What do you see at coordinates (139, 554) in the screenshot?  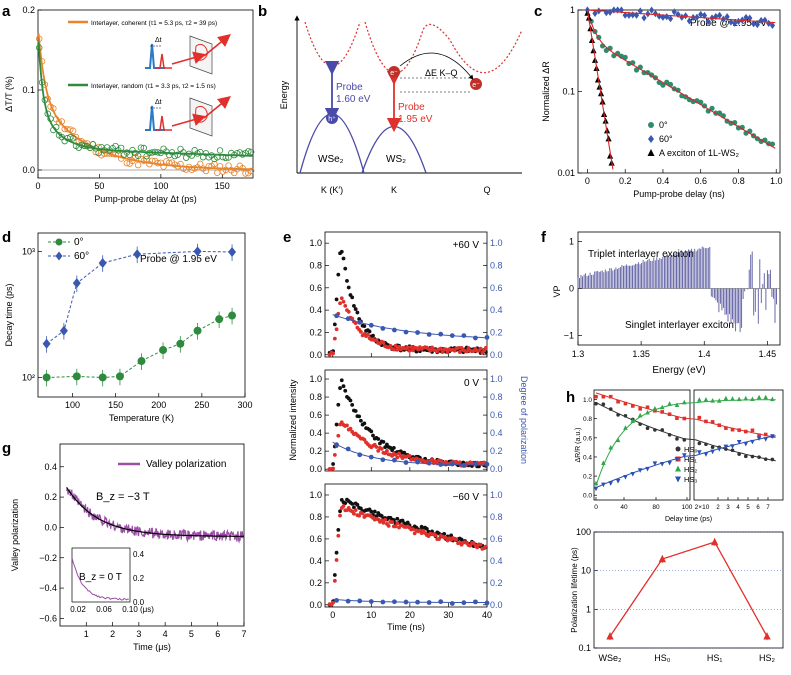 I see `inset-y-tick-g: 0.4` at bounding box center [139, 554].